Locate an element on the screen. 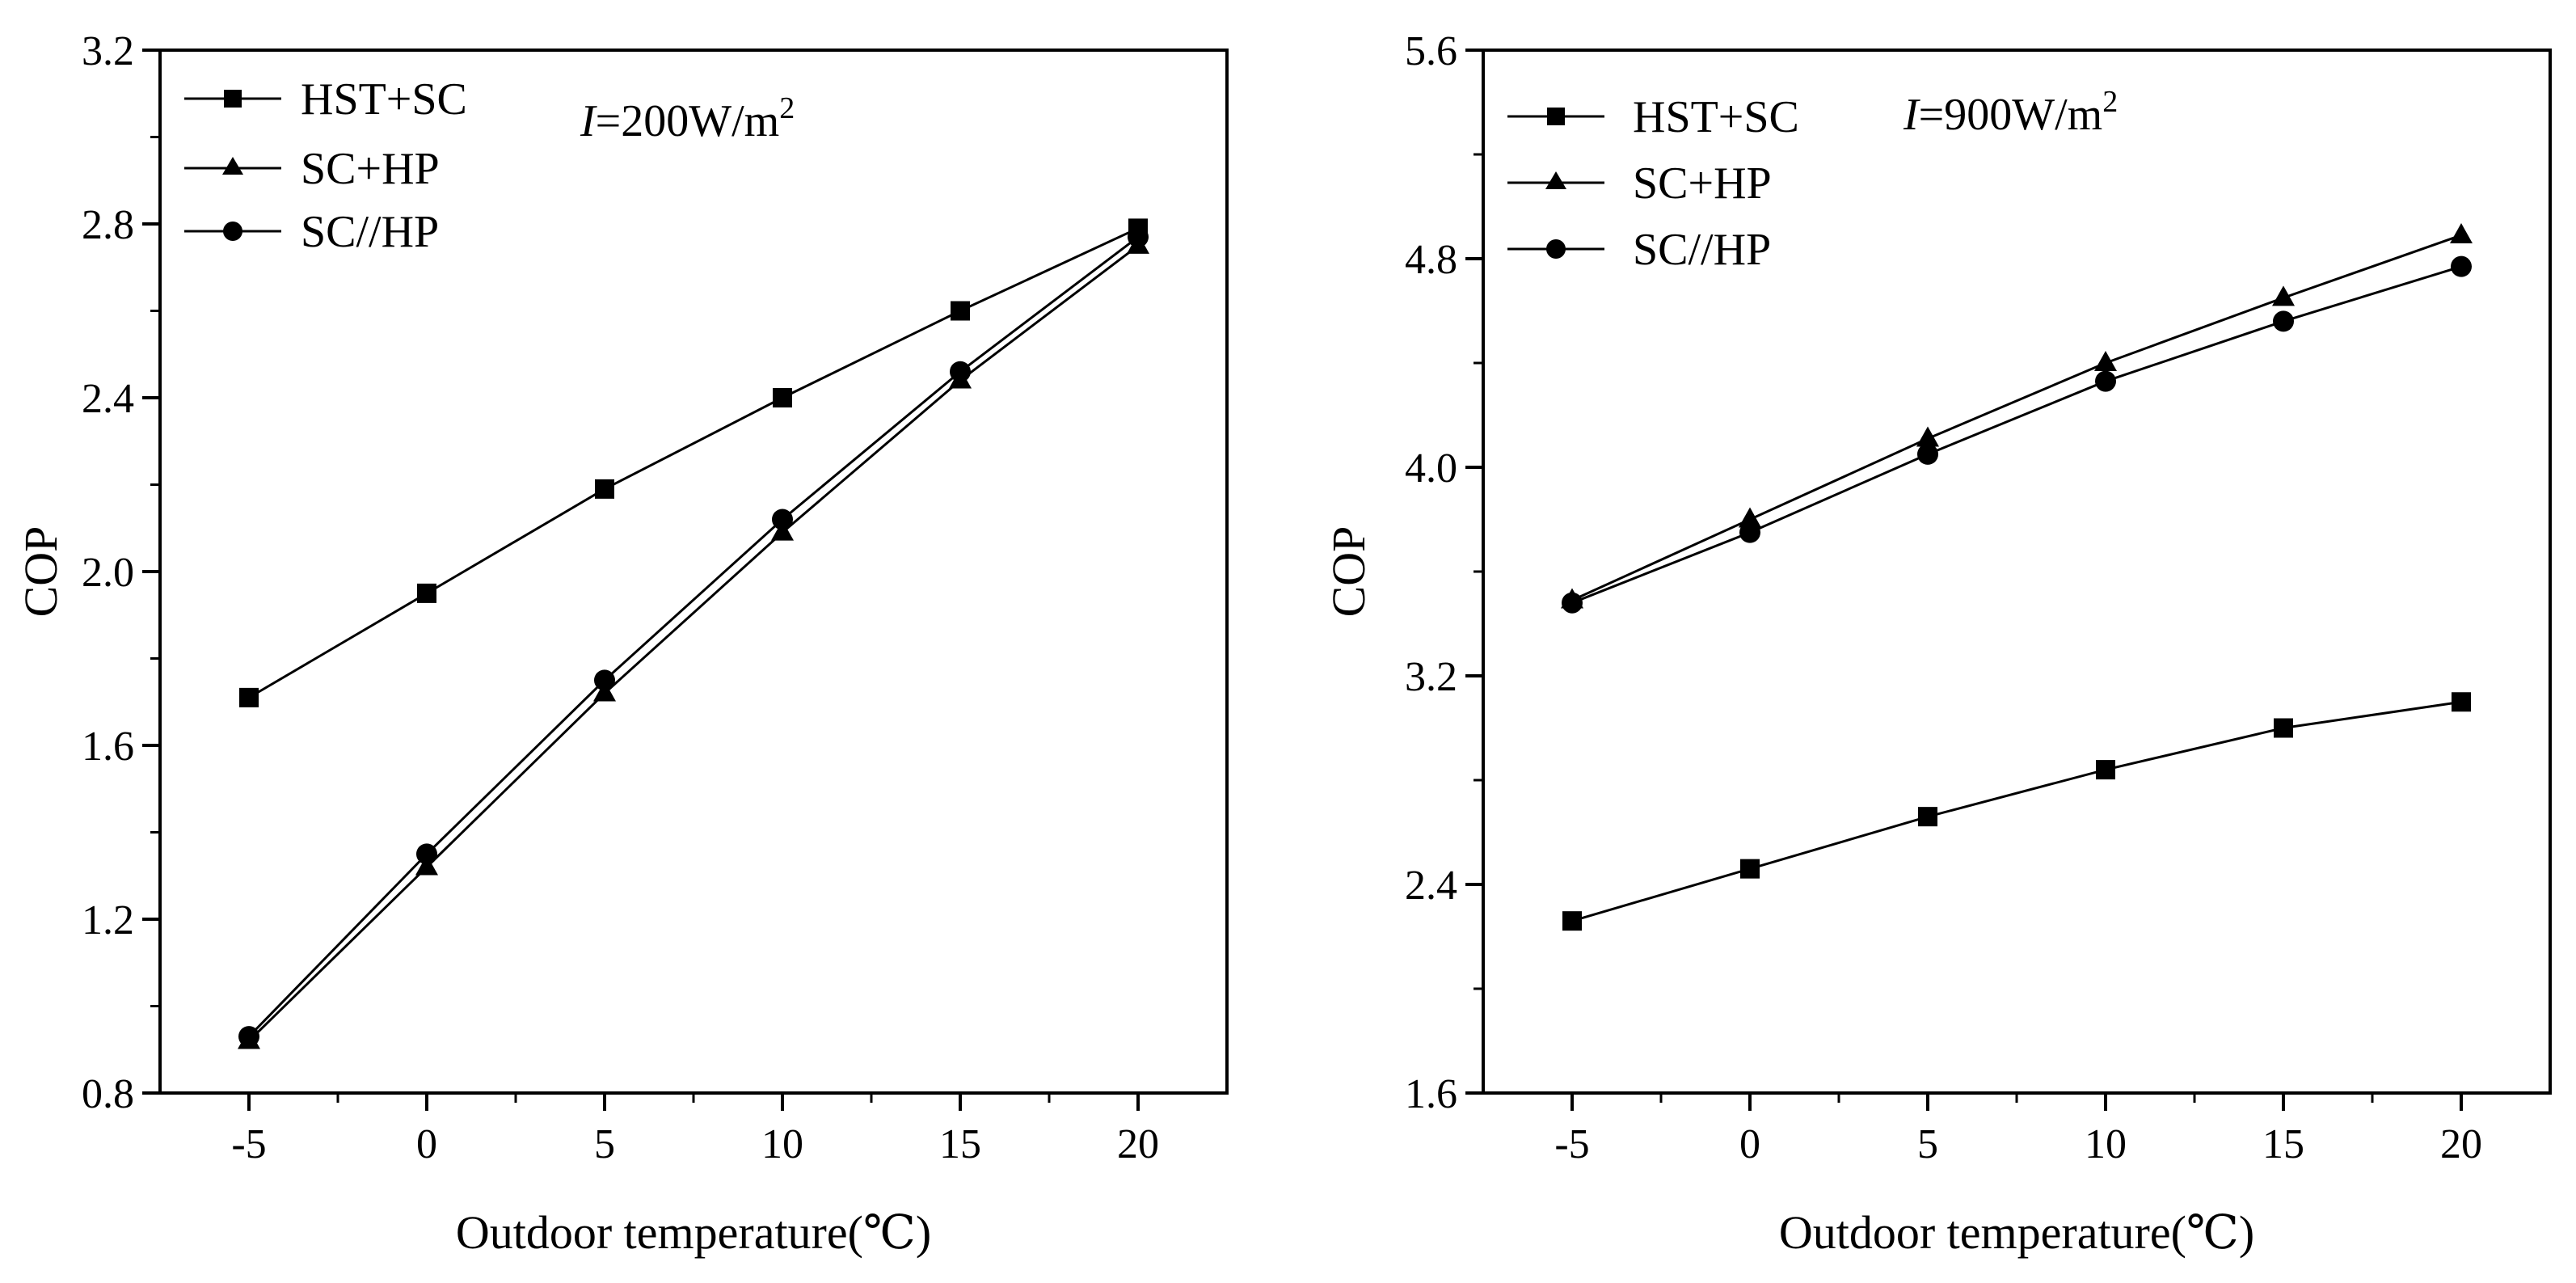 The height and width of the screenshot is (1283, 2576). left-y-tick-label: 1.2 is located at coordinates (108, 920).